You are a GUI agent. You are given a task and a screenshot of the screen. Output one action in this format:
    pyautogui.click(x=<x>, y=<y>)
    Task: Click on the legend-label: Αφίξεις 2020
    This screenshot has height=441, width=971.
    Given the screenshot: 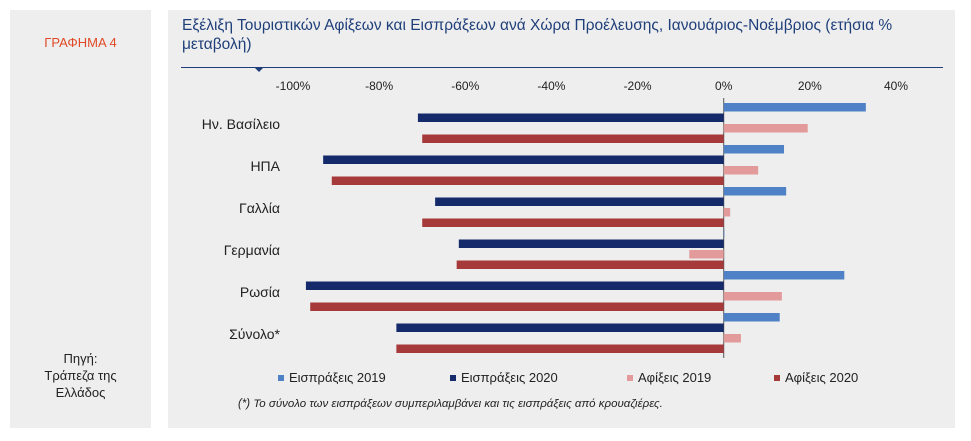 What is the action you would take?
    pyautogui.click(x=821, y=377)
    